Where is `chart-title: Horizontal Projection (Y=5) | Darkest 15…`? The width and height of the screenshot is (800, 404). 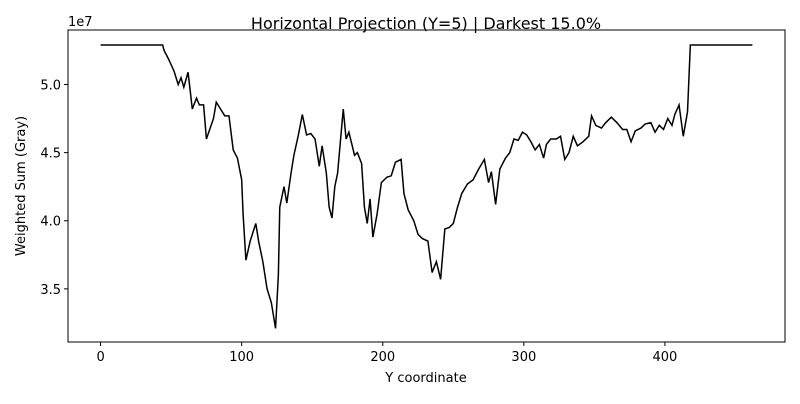
chart-title: Horizontal Projection (Y=5) | Darkest 15… is located at coordinates (426, 23).